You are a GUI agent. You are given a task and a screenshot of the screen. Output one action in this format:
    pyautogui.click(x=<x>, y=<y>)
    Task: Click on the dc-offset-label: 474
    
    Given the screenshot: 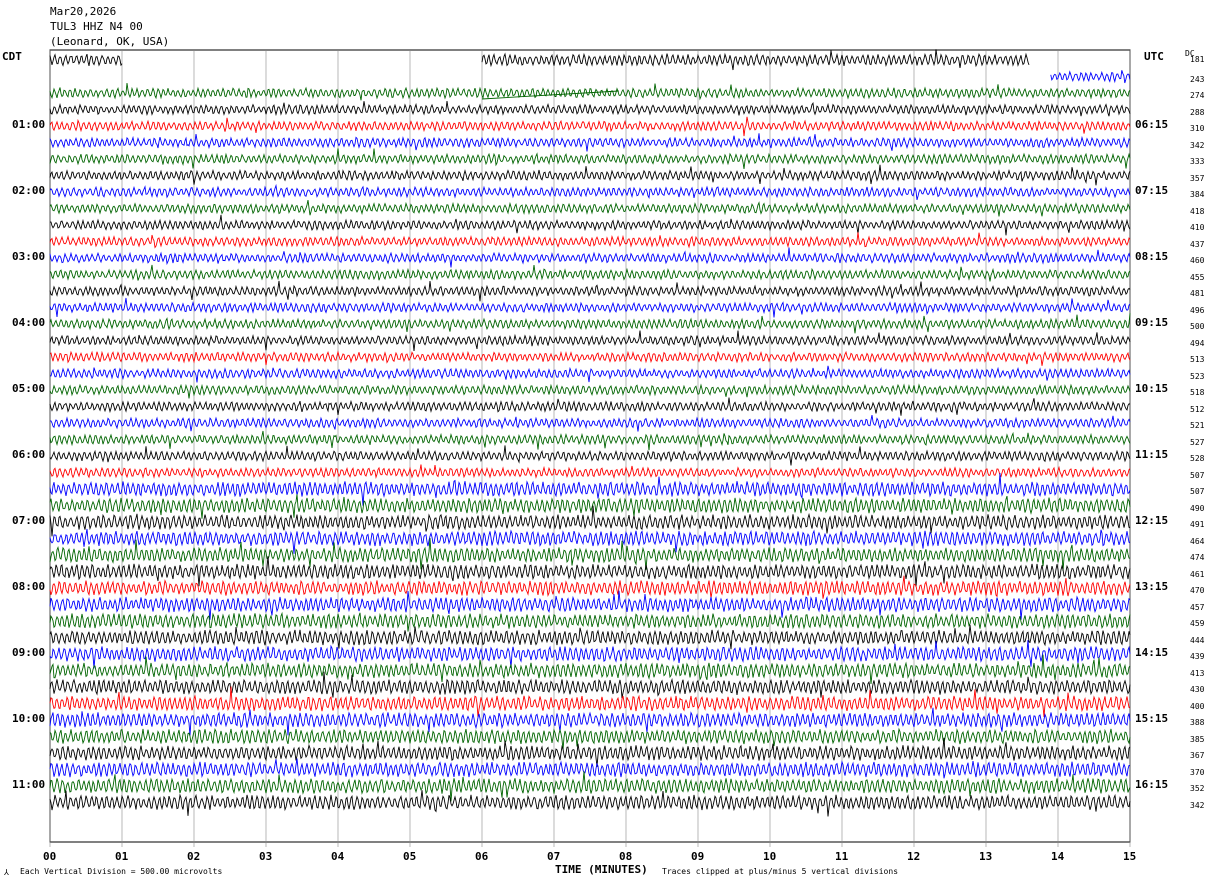 What is the action you would take?
    pyautogui.click(x=1197, y=557)
    